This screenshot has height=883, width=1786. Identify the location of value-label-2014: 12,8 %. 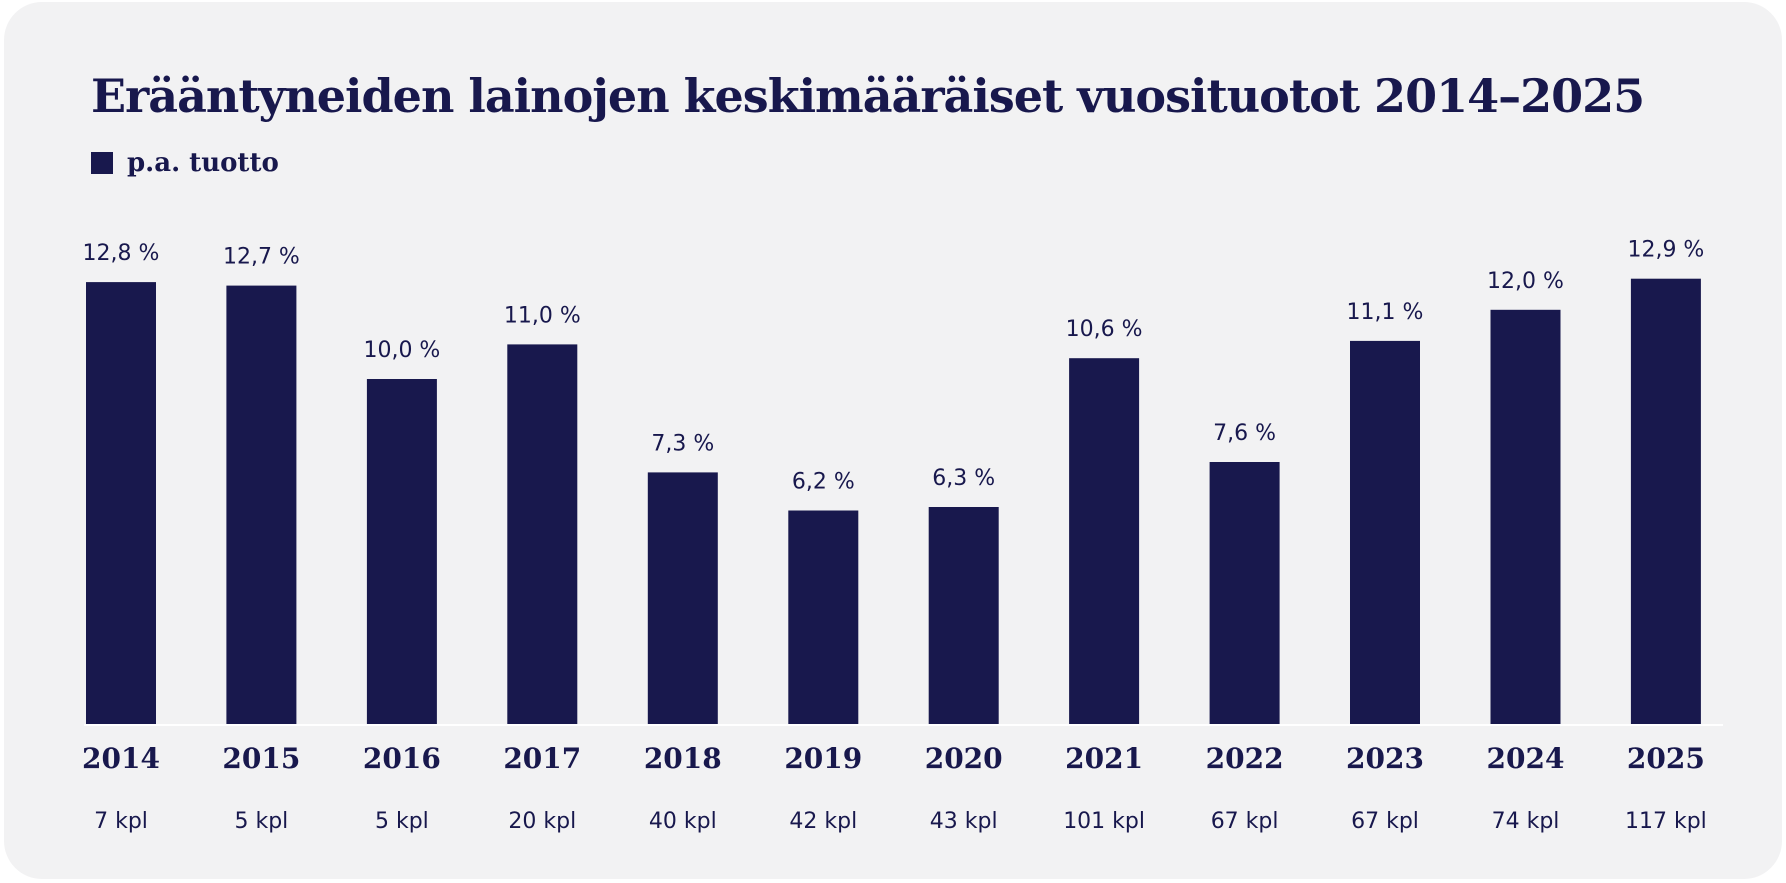
(121, 253).